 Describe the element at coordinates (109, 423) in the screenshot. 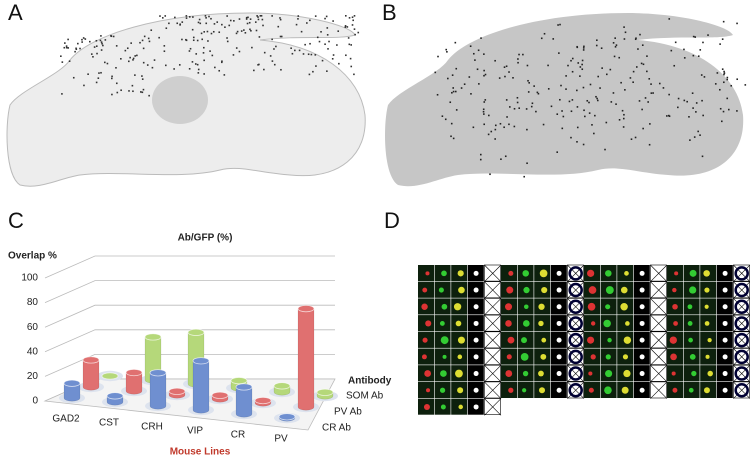

I see `x-tick-label: CST` at that location.